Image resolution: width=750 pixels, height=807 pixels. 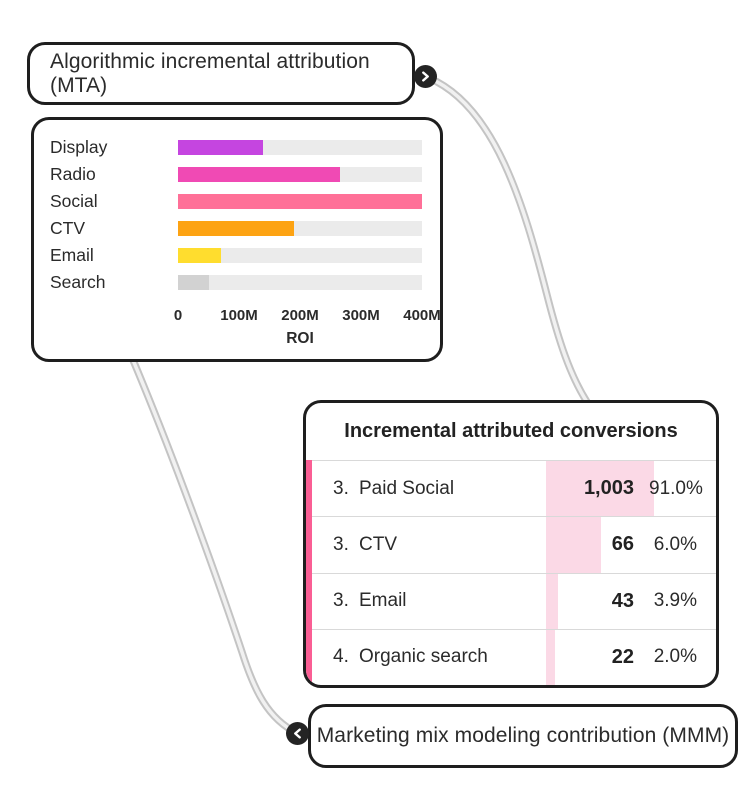 I want to click on chevron-left-icon, so click(x=297, y=733).